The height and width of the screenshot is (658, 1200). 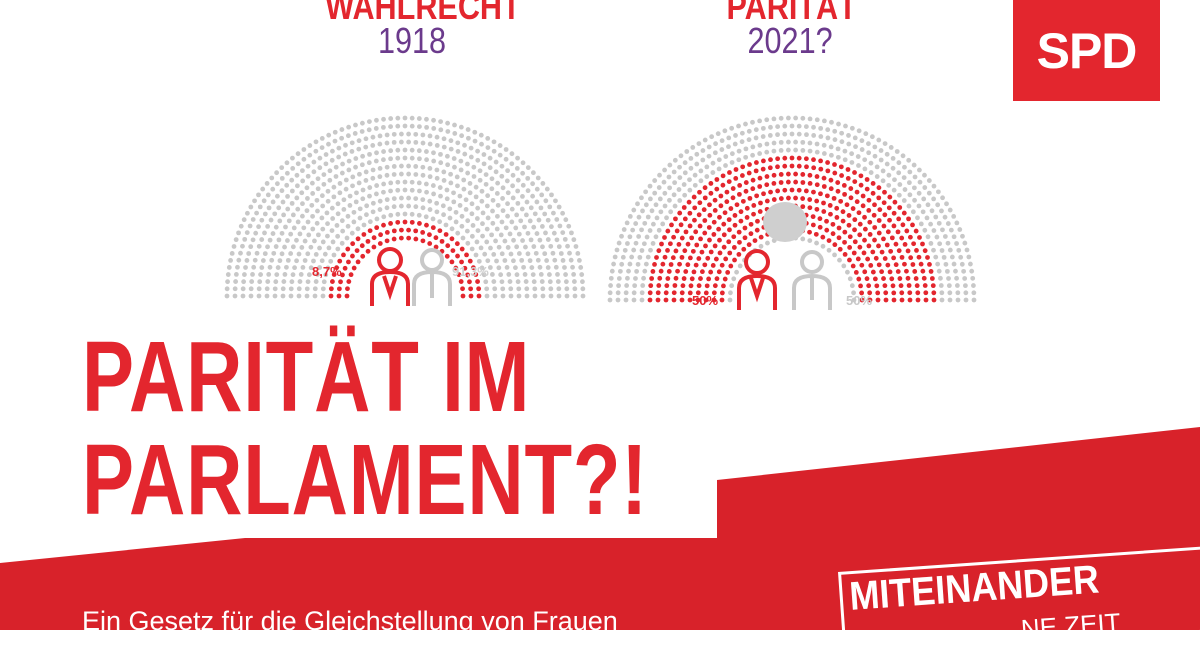 I want to click on woman-icon, so click(x=757, y=279).